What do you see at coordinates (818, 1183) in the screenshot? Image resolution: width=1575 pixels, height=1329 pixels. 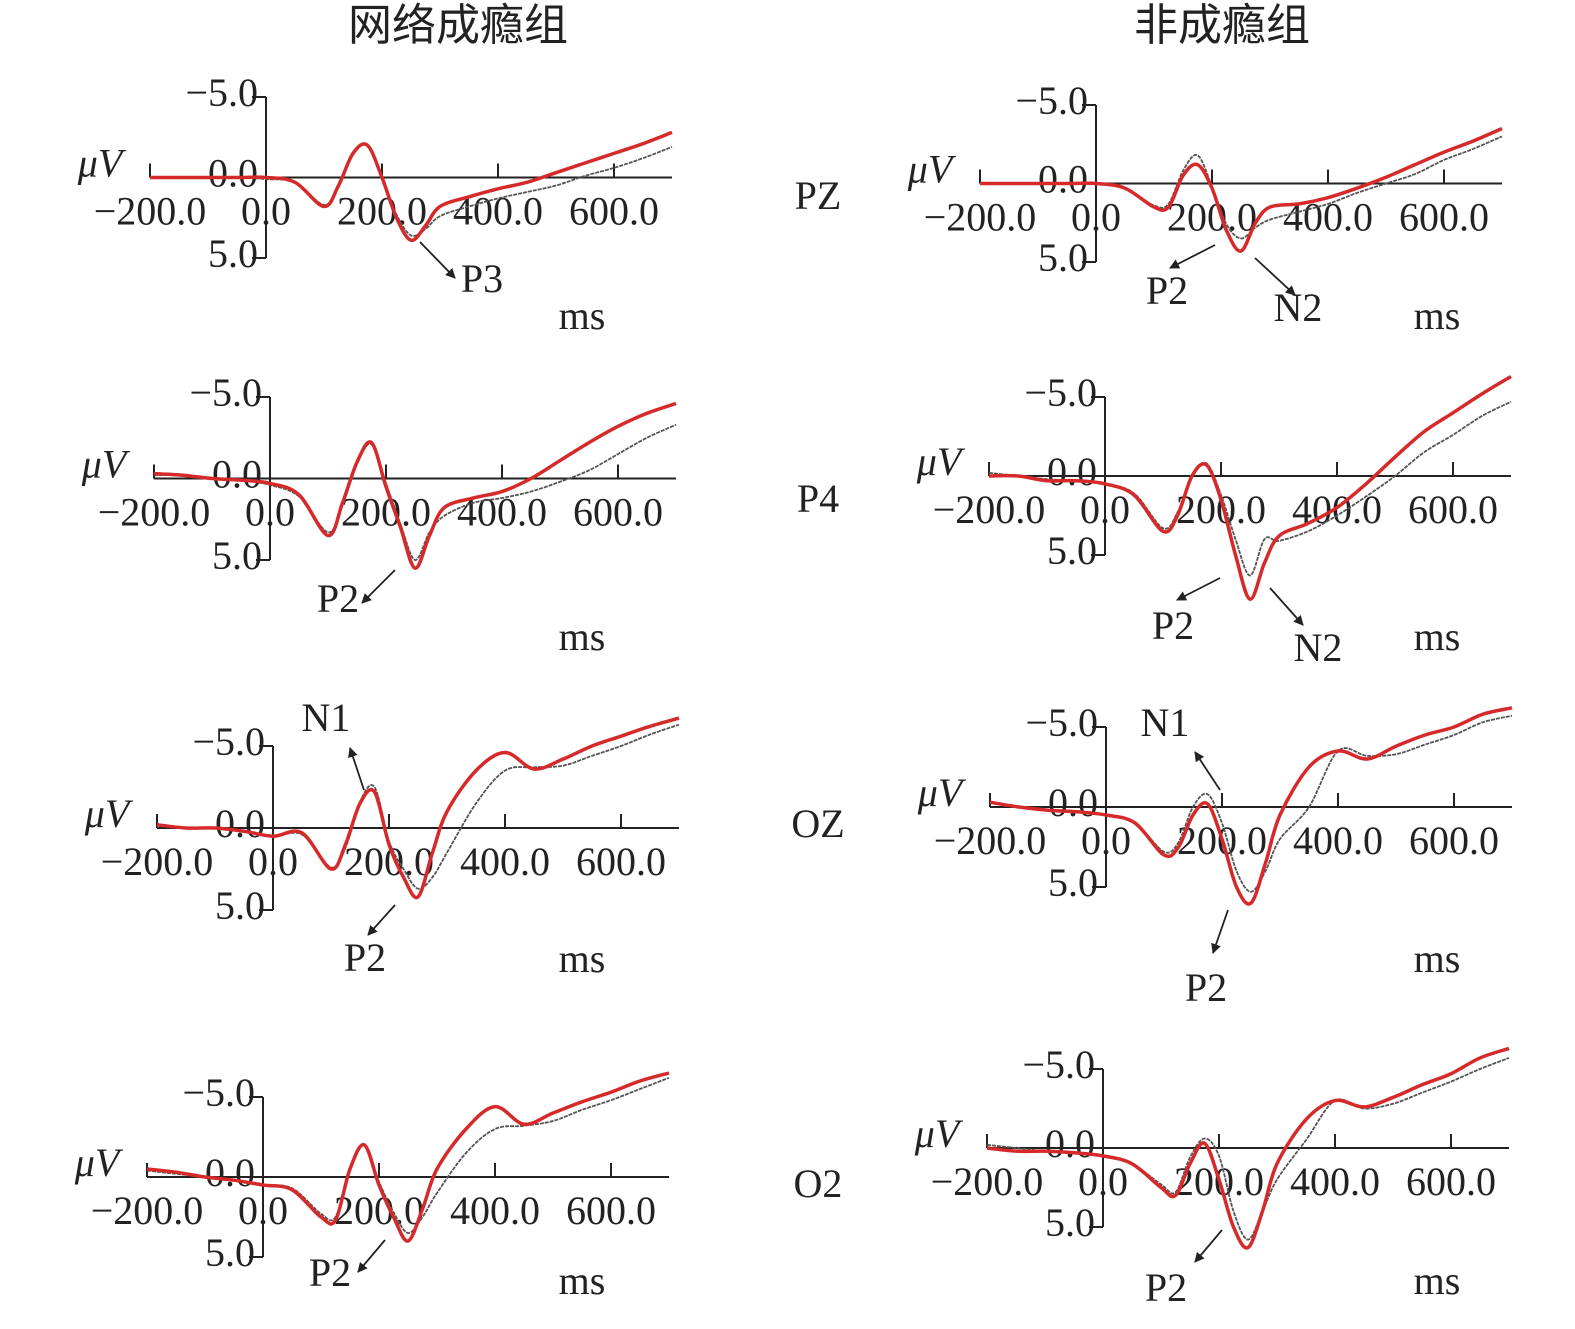 I see `row-label: O2` at bounding box center [818, 1183].